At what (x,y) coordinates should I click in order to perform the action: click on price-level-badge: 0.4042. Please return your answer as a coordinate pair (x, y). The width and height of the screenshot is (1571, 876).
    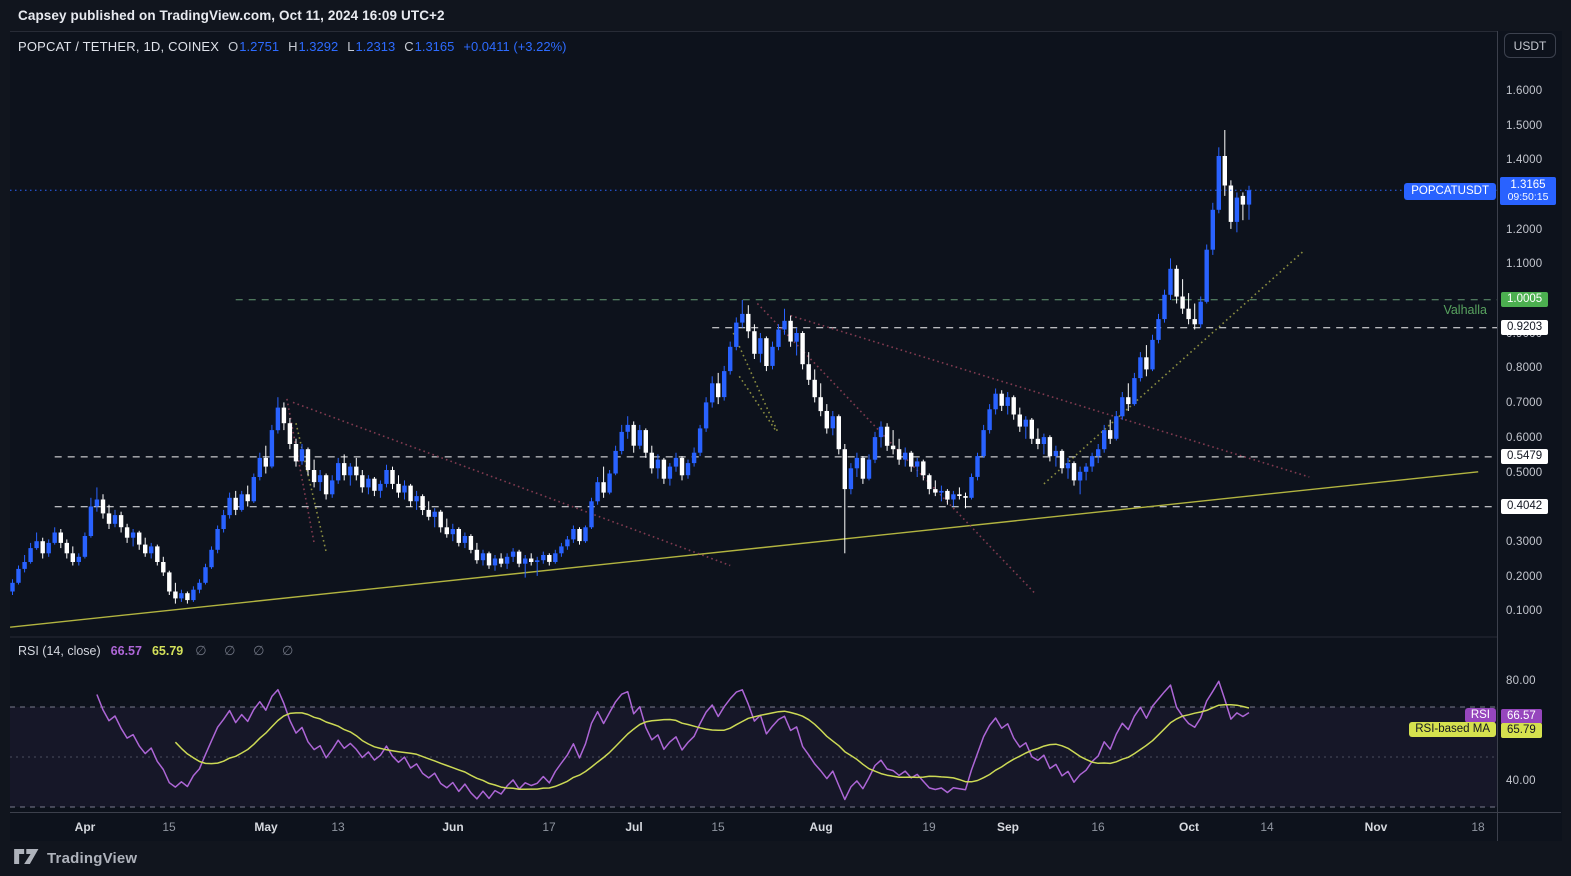
    Looking at the image, I should click on (1525, 506).